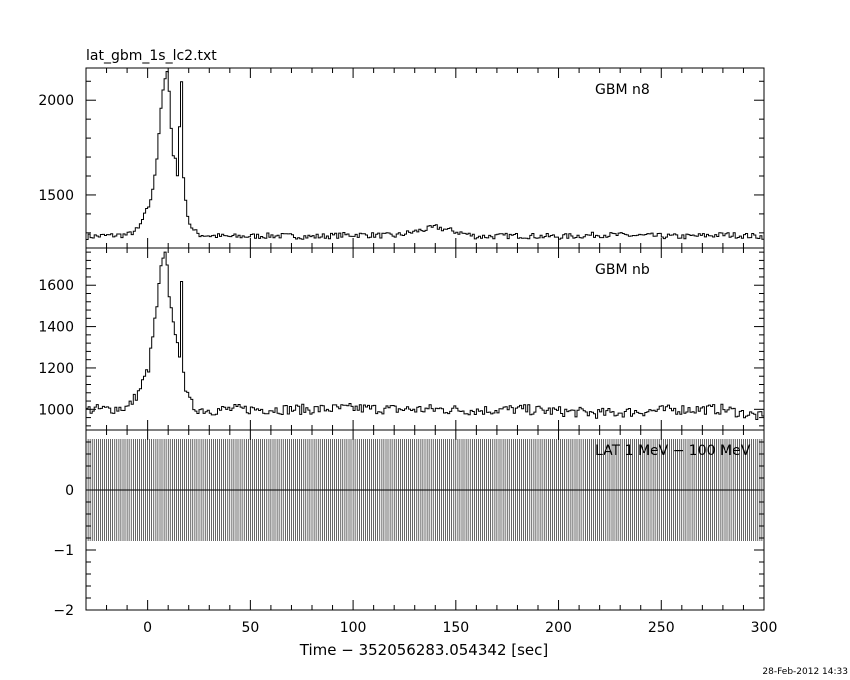 This screenshot has width=850, height=680. Describe the element at coordinates (622, 90) in the screenshot. I see `panel-label-top: GBM n8` at that location.